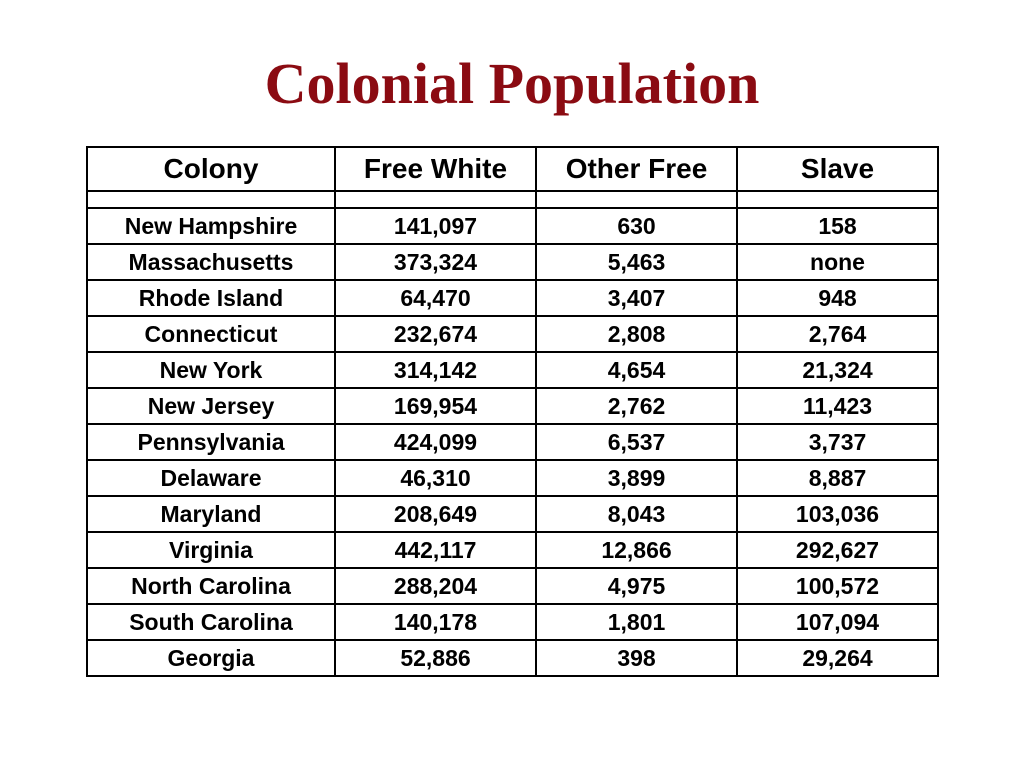  What do you see at coordinates (211, 262) in the screenshot?
I see `colony-cell: Massachusetts` at bounding box center [211, 262].